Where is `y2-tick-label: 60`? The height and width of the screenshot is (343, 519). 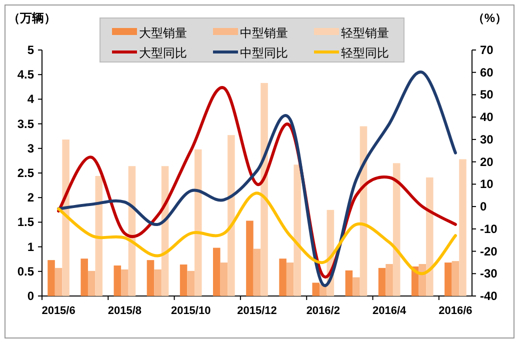
y2-tick-label: 60 is located at coordinates (487, 72).